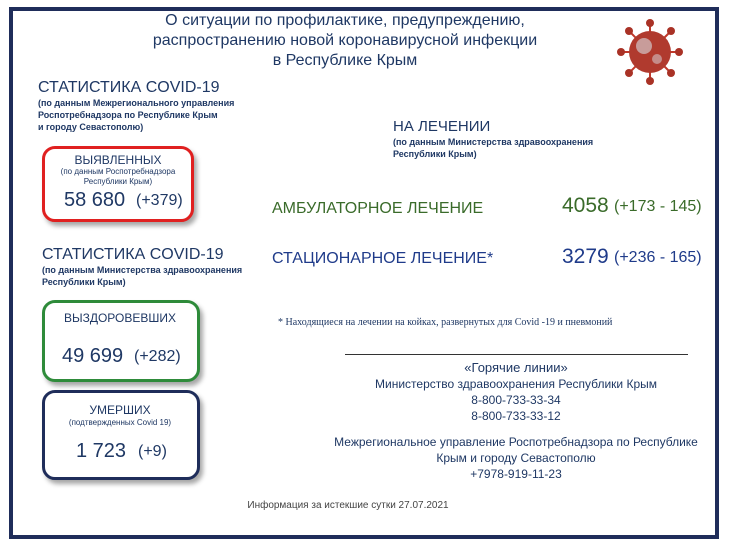  Describe the element at coordinates (585, 205) in the screenshot. I see `row-value: 4058` at that location.